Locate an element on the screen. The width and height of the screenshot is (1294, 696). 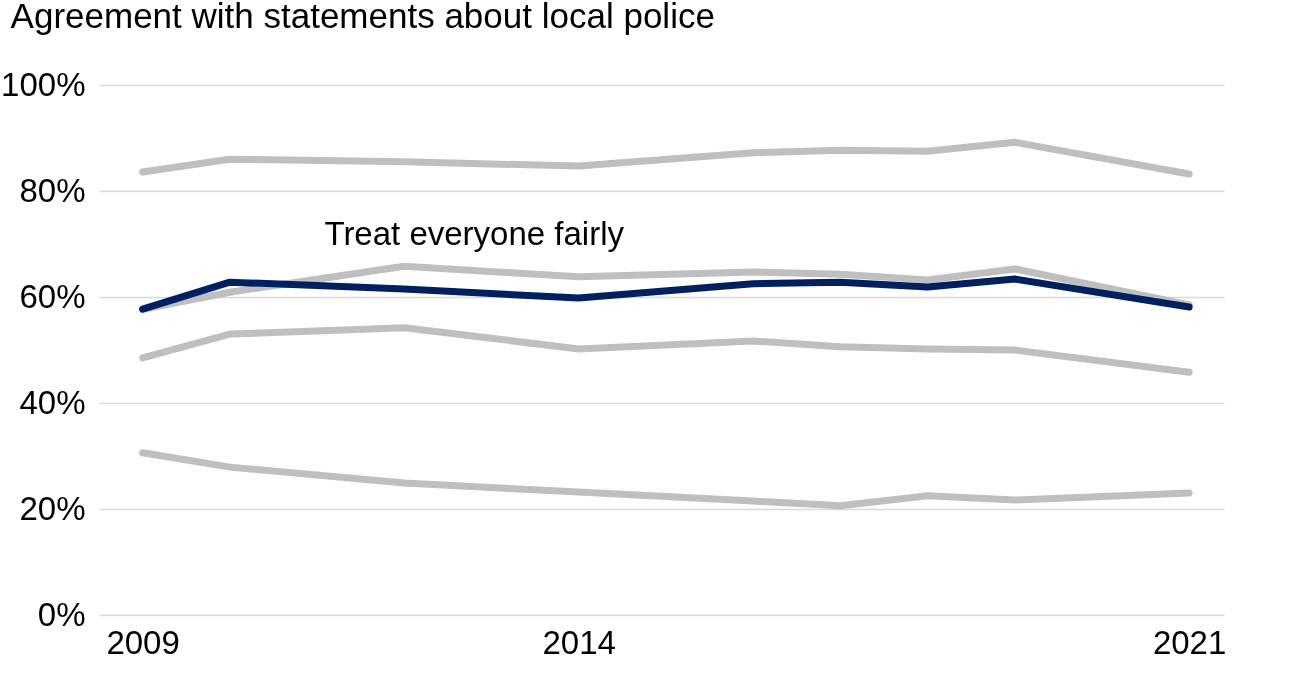
y-tick-label: 20% is located at coordinates (52, 508).